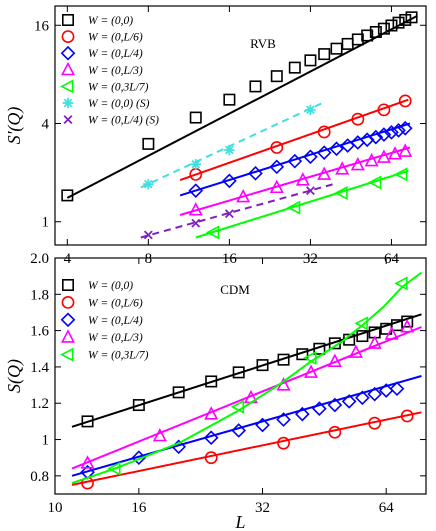 This screenshot has height=531, width=436. Describe the element at coordinates (46, 124) in the screenshot. I see `y-tick-label: 4` at that location.